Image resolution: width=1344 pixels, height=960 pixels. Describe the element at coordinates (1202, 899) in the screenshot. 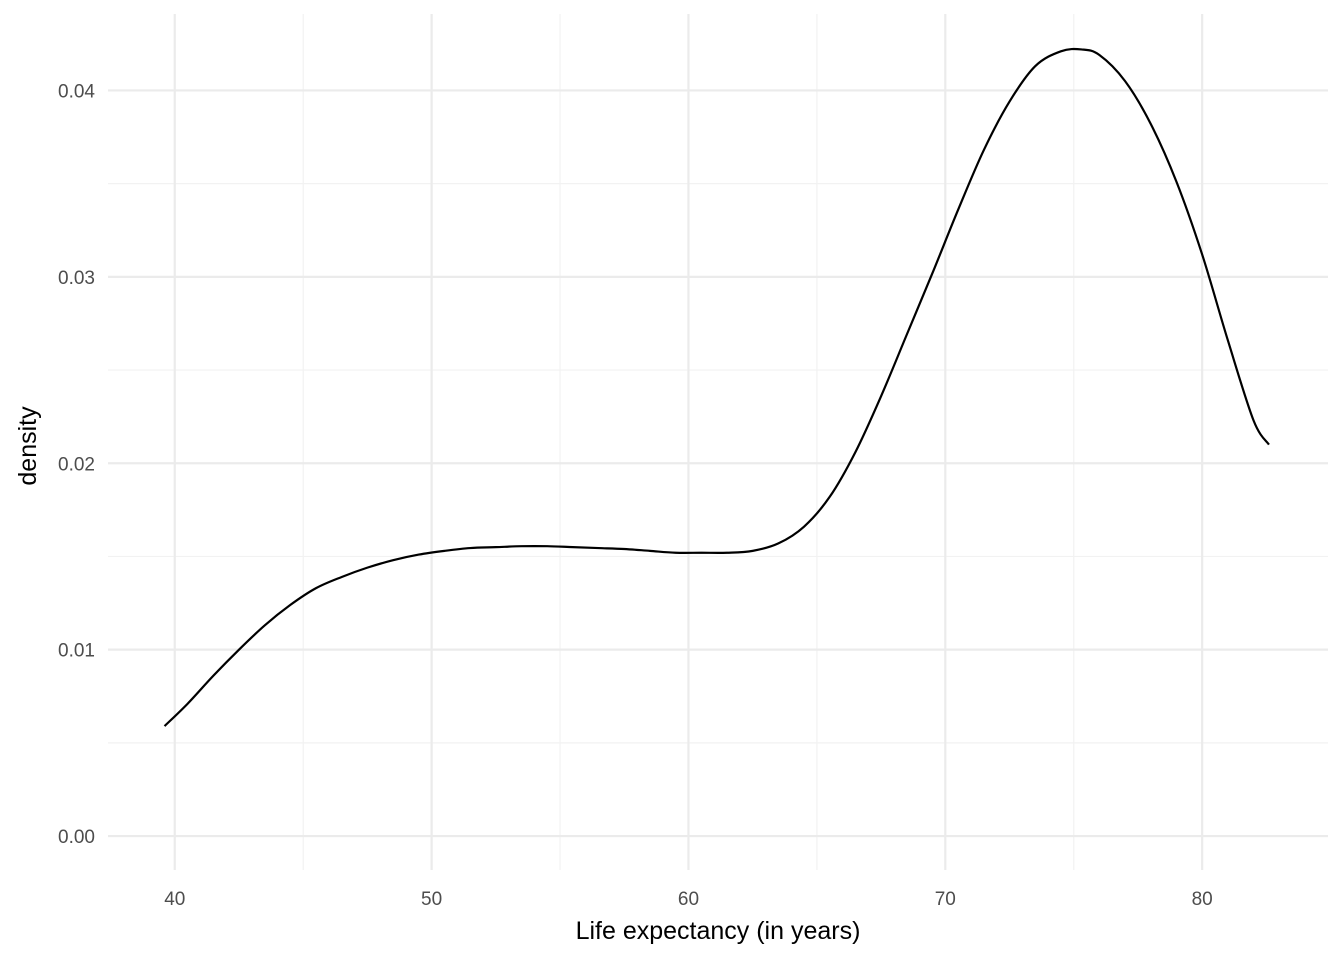

I see `x-tick-label: 80` at that location.